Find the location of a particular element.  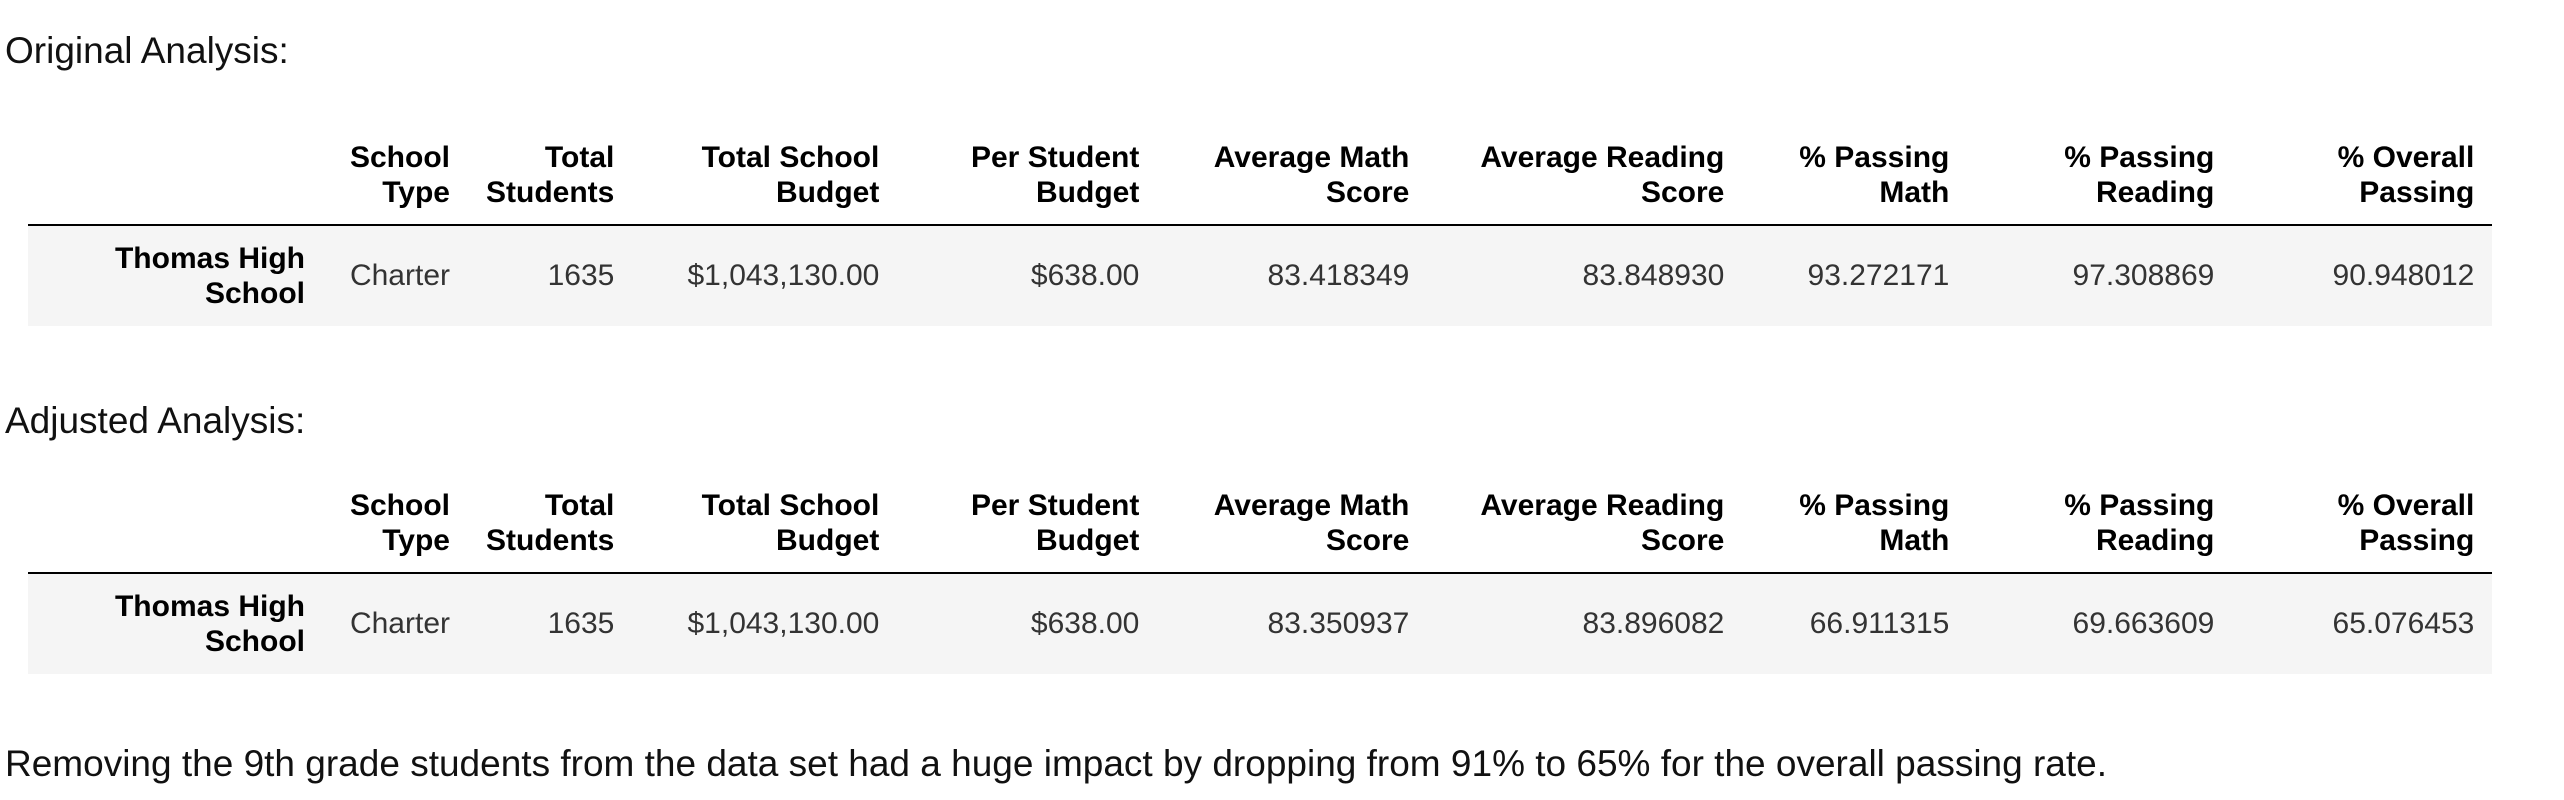

adjusted-analysis-heading: Adjusted Analysis: is located at coordinates (155, 420).